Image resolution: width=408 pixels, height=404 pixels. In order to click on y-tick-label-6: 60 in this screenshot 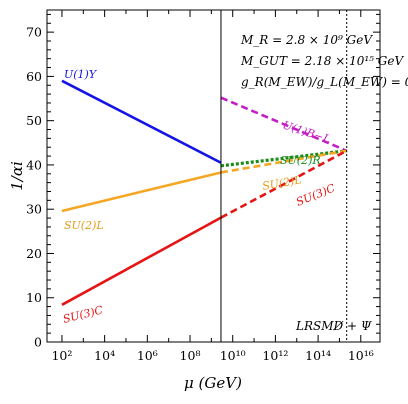, I will do `click(34, 76)`.